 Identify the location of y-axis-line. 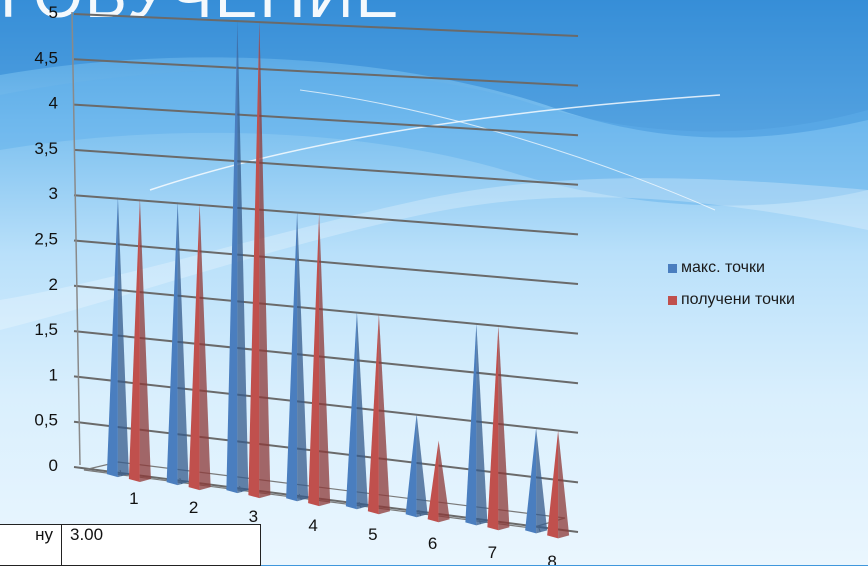
(76, 238).